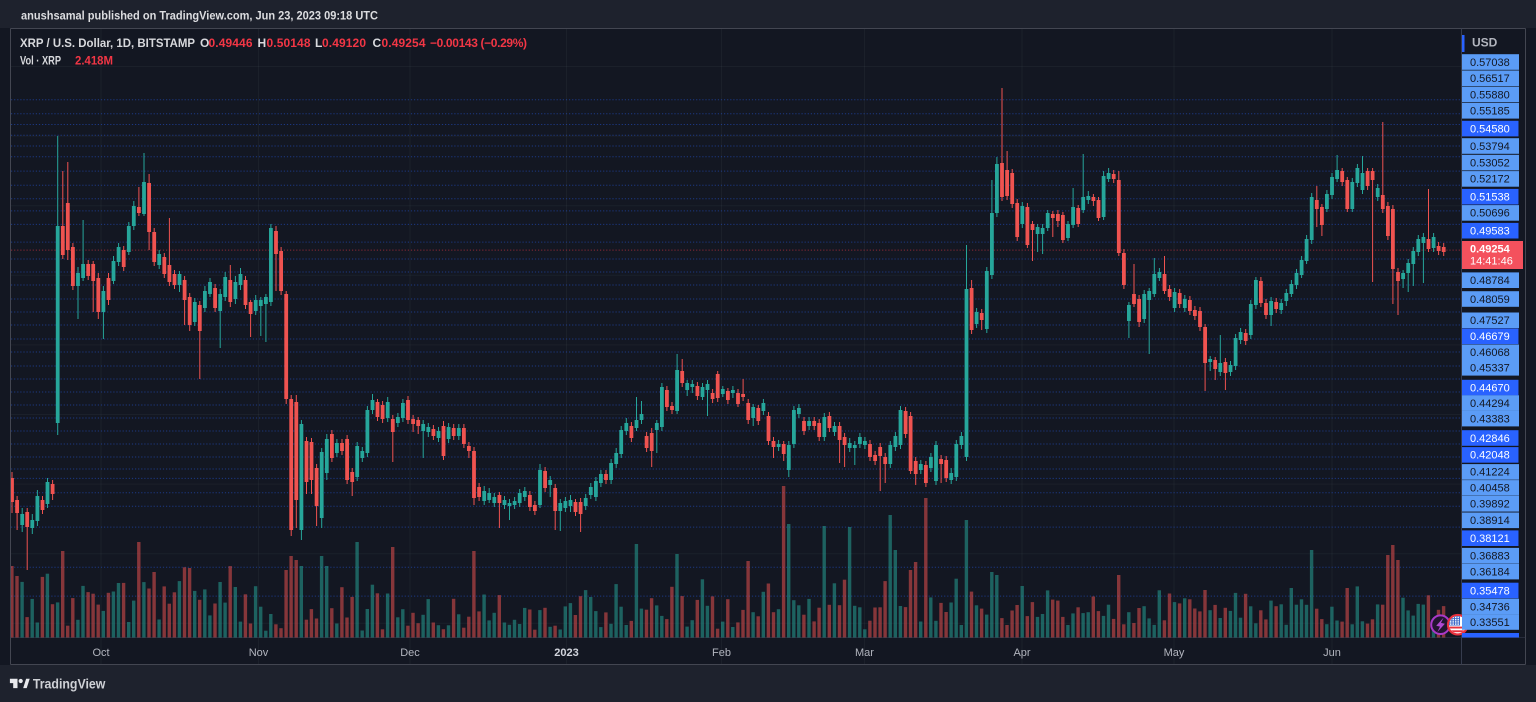 This screenshot has height=702, width=1536. I want to click on svg-text: 0.45337, so click(1490, 369).